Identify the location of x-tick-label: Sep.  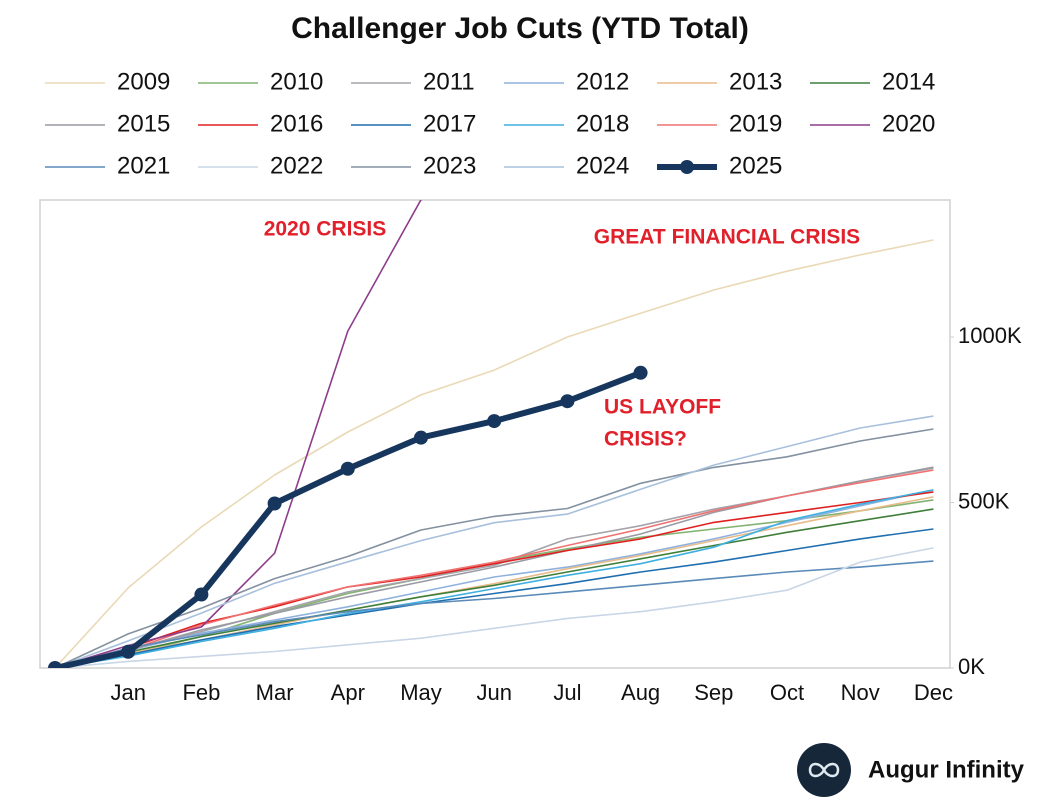
(713, 692).